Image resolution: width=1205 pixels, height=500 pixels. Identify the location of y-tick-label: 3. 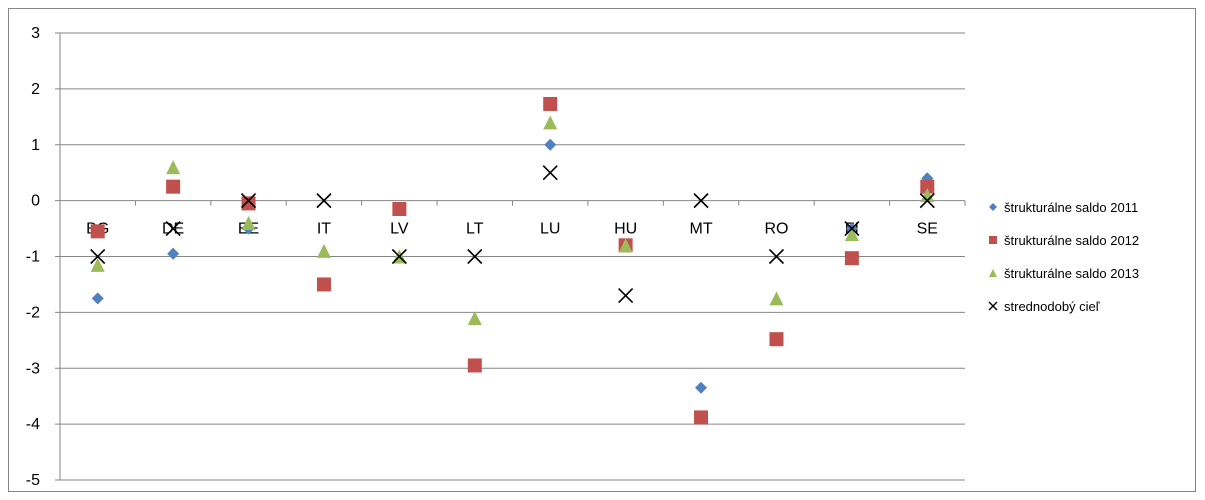
(35, 33).